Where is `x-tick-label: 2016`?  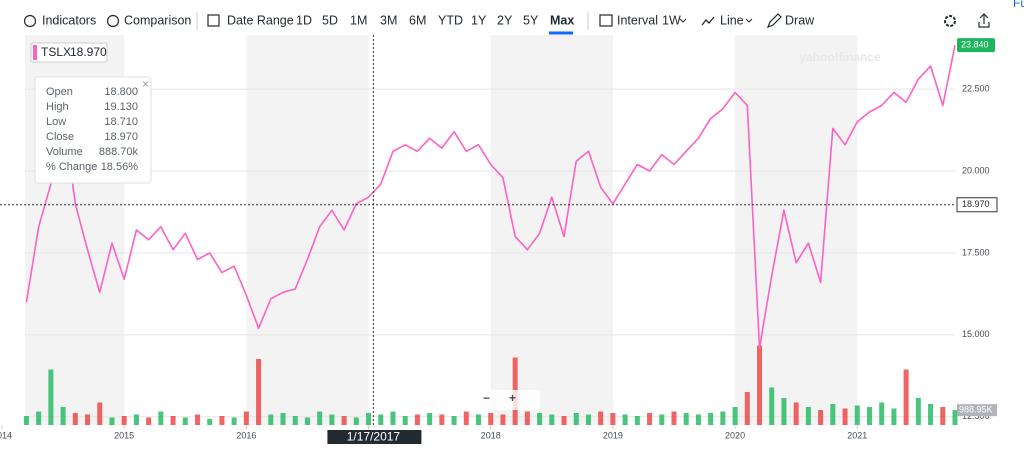
x-tick-label: 2016 is located at coordinates (246, 435).